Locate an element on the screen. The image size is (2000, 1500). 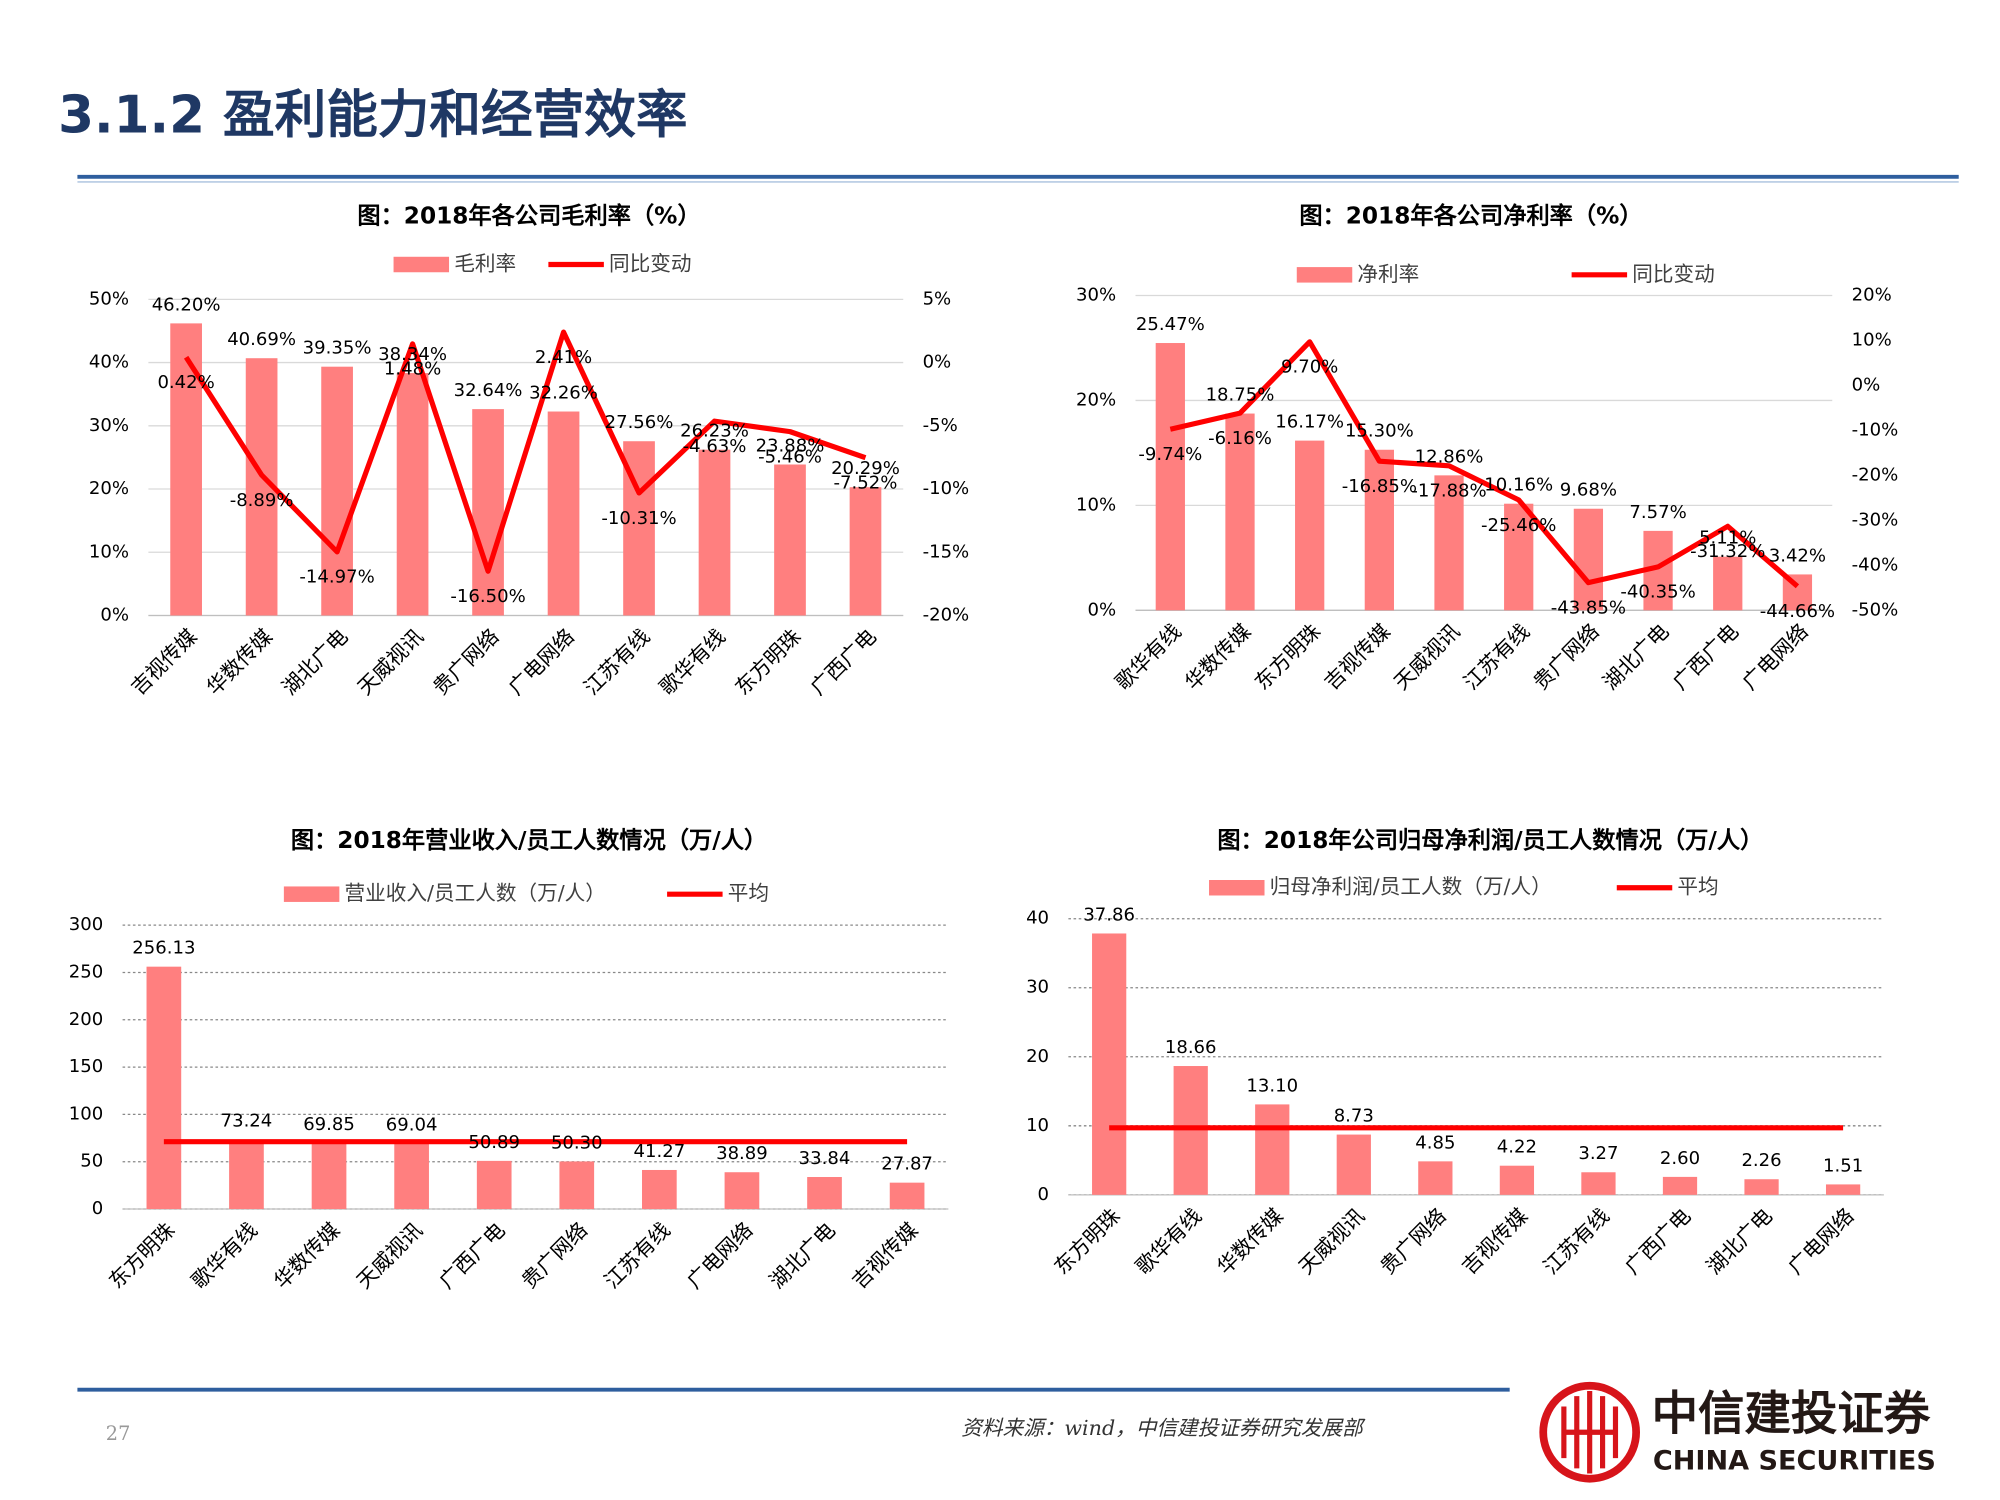
data-label: 41.27 is located at coordinates (660, 1151).